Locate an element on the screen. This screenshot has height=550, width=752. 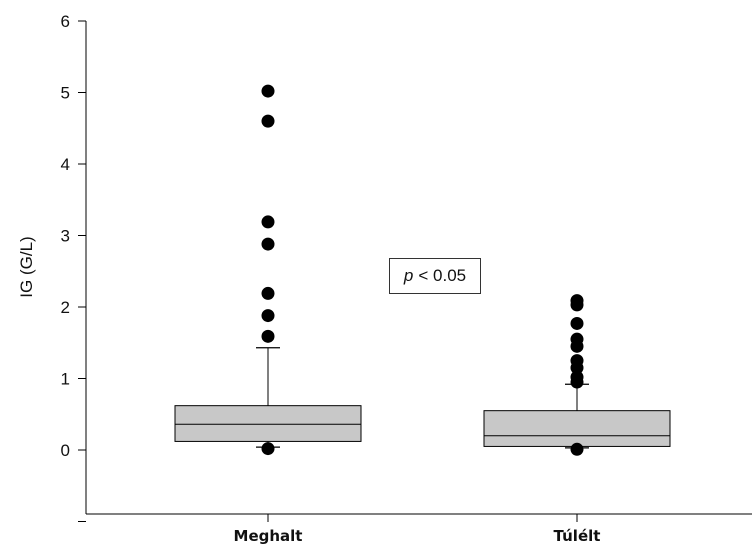
y-tick-label: 1 is located at coordinates (65, 379).